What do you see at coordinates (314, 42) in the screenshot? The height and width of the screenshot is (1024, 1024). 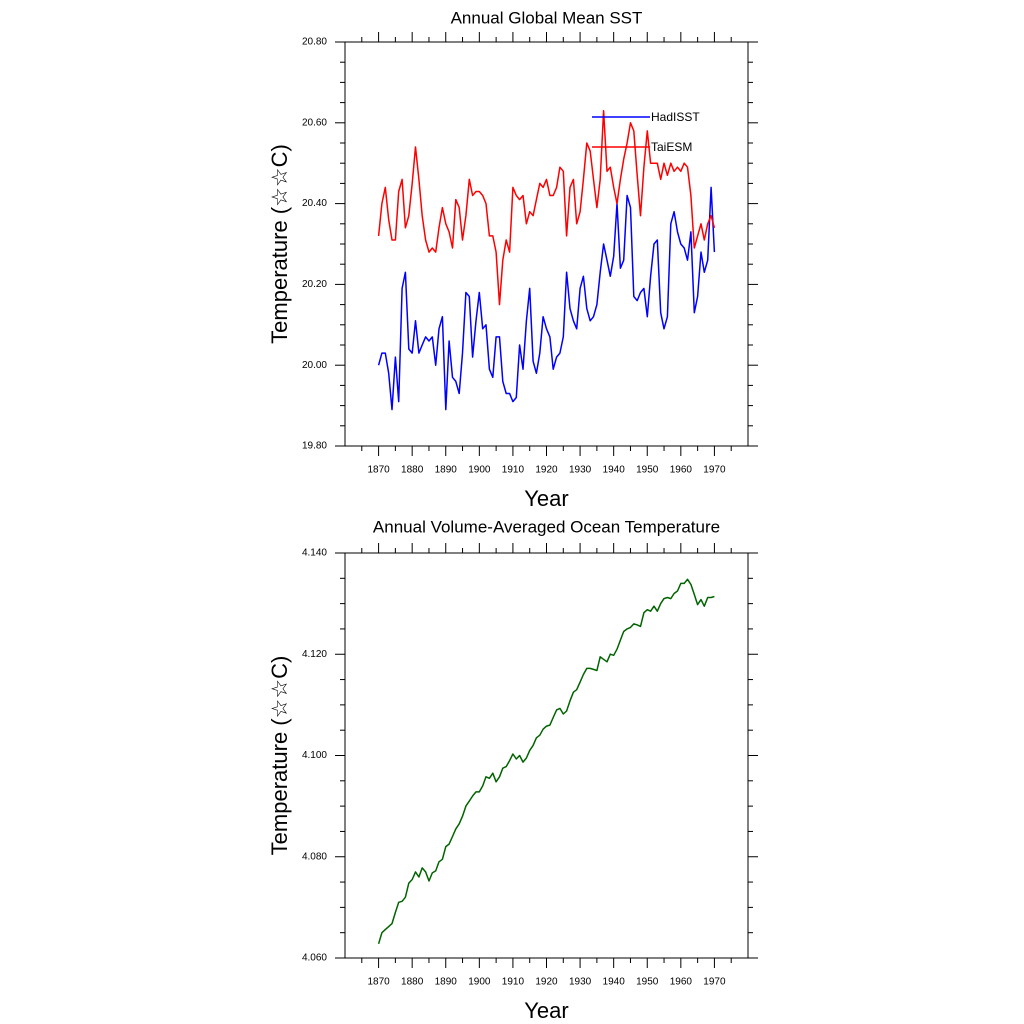 I see `y-tick-label: 20.80` at bounding box center [314, 42].